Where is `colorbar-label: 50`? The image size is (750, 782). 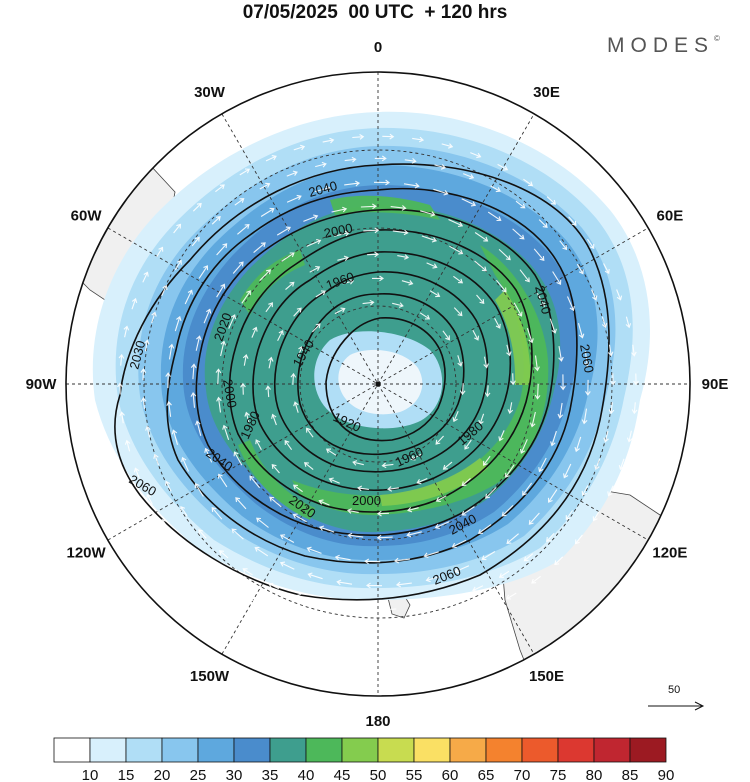 colorbar-label: 50 is located at coordinates (378, 774).